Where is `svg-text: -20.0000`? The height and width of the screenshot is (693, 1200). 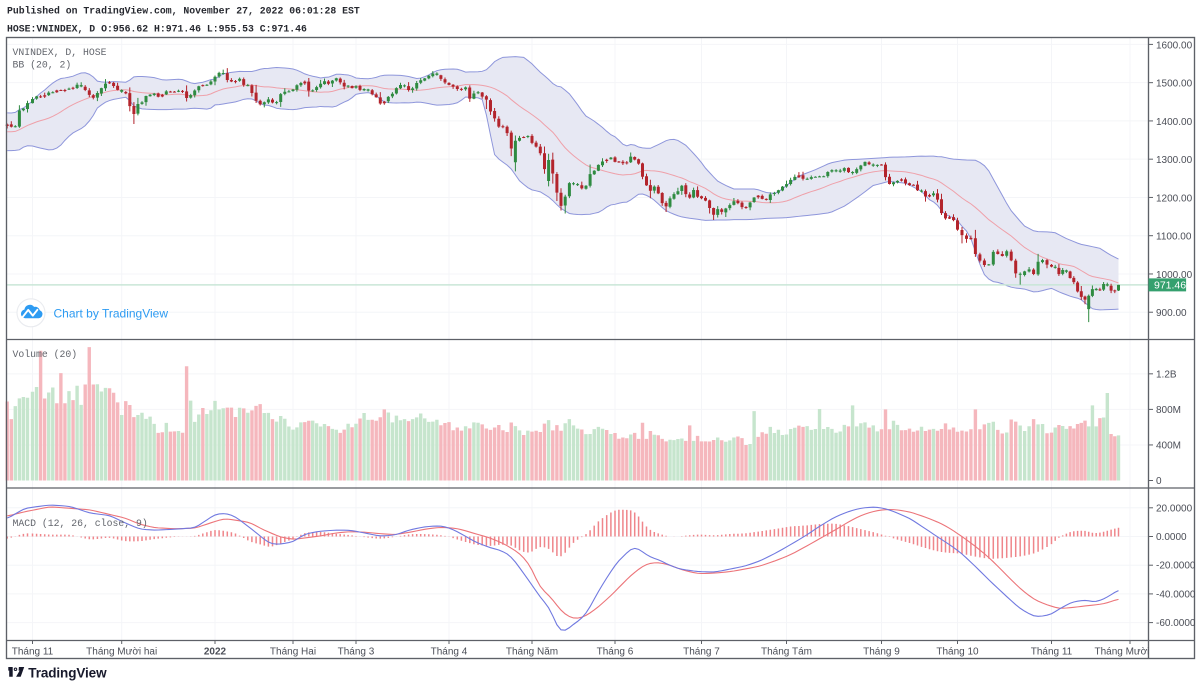 svg-text: -20.0000 is located at coordinates (1176, 566).